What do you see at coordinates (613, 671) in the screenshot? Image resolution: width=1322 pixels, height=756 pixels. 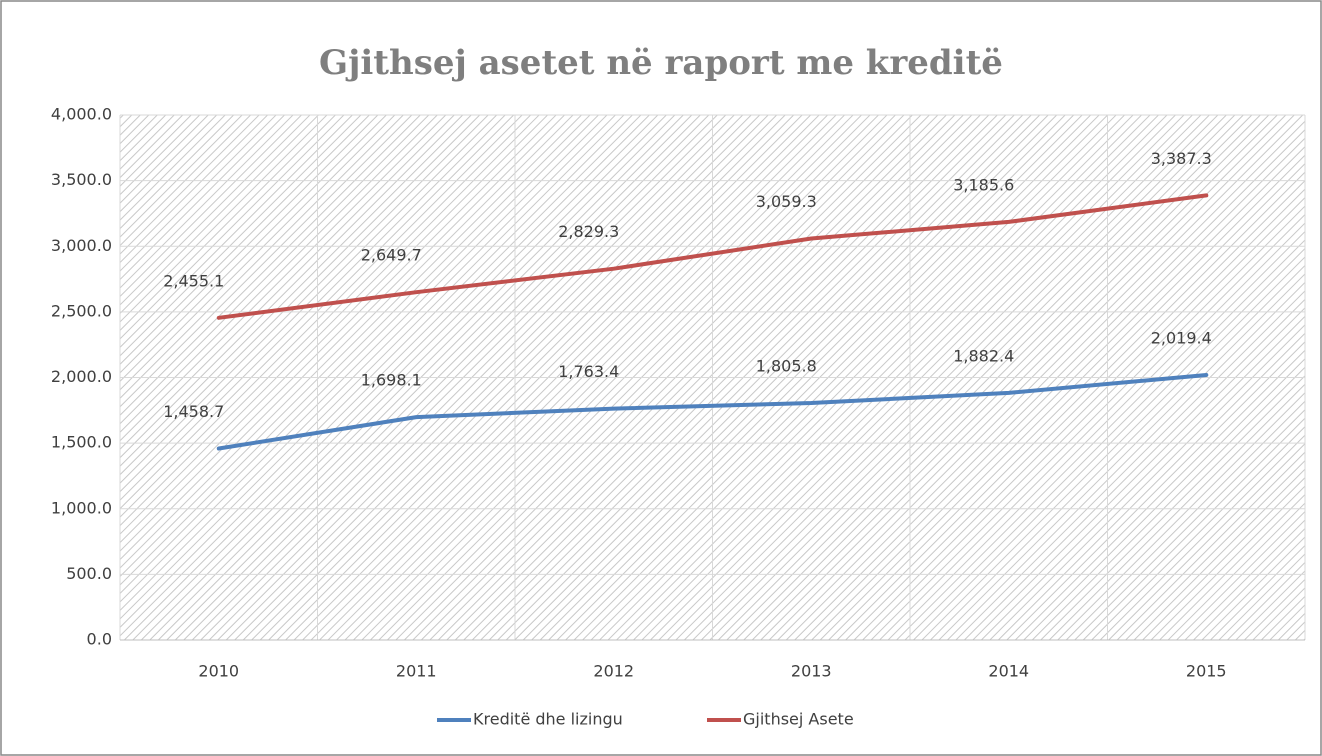 I see `x-tick-label: 2012` at bounding box center [613, 671].